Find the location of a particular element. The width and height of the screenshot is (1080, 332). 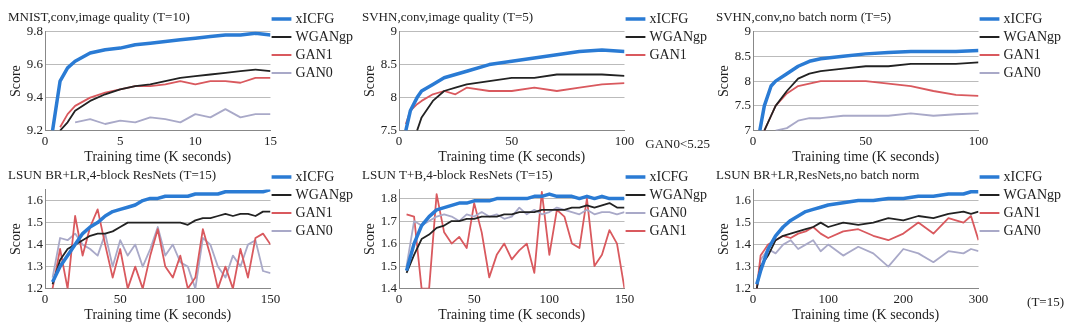

y-tick-label: 9.6 is located at coordinates (35, 64).